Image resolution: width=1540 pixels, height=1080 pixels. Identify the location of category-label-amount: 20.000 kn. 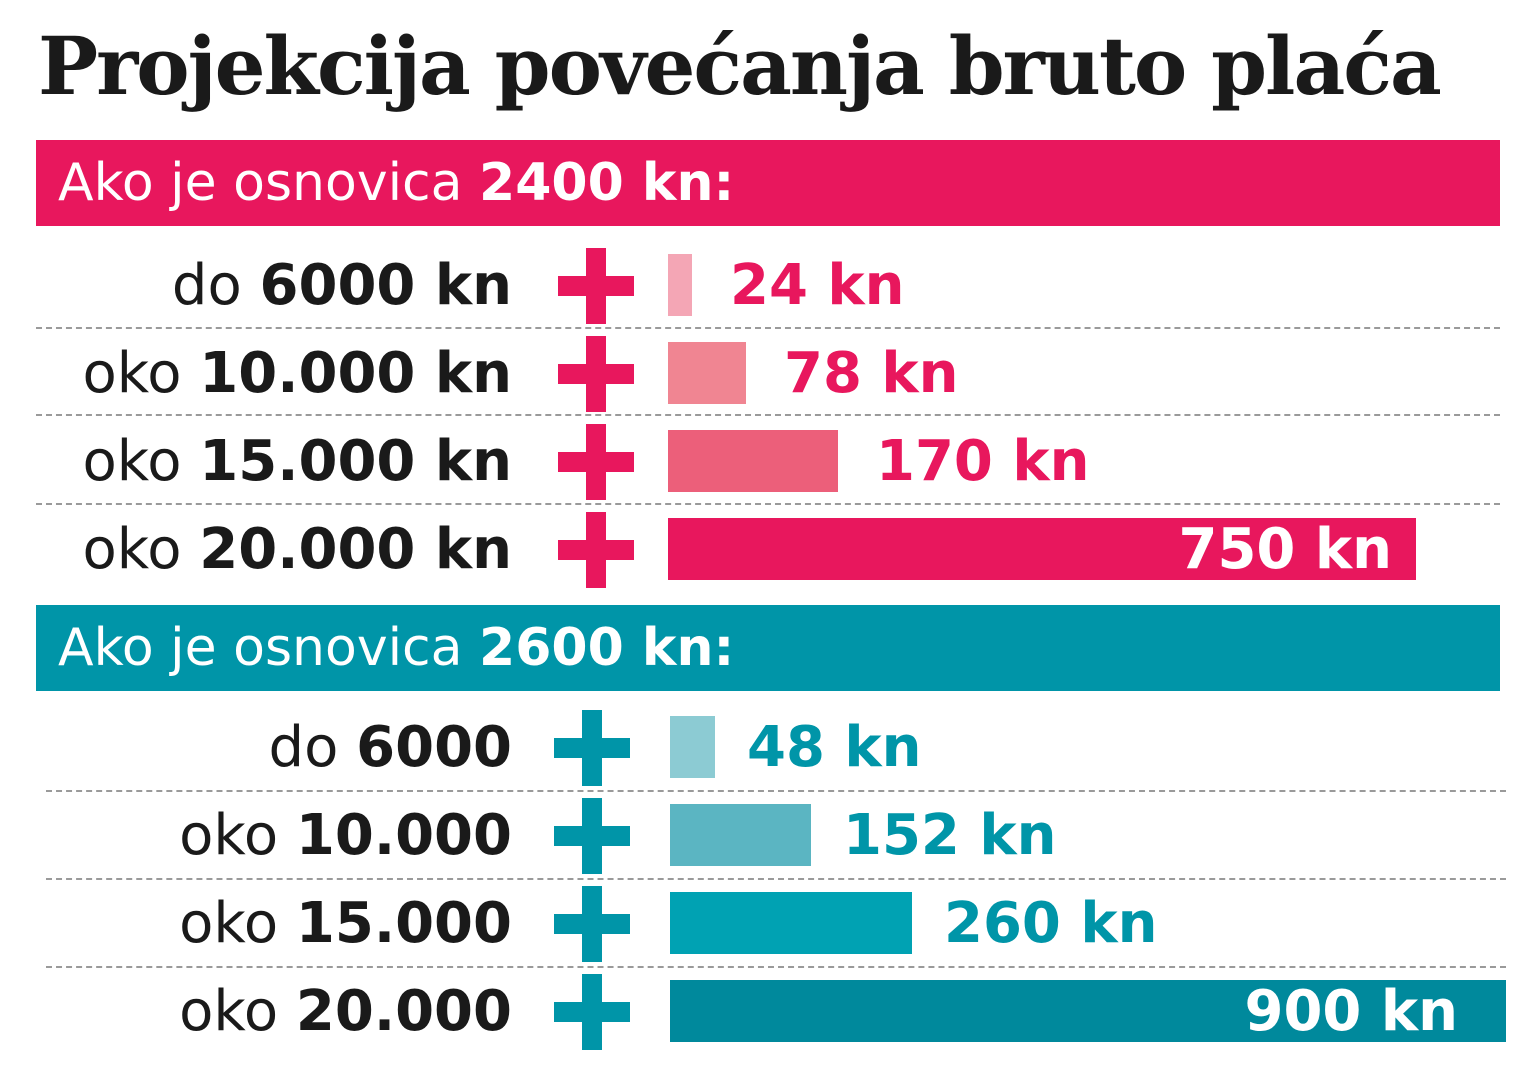
(355, 549).